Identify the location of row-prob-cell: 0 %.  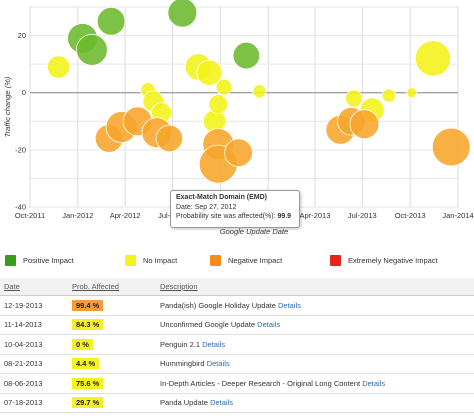
(112, 344).